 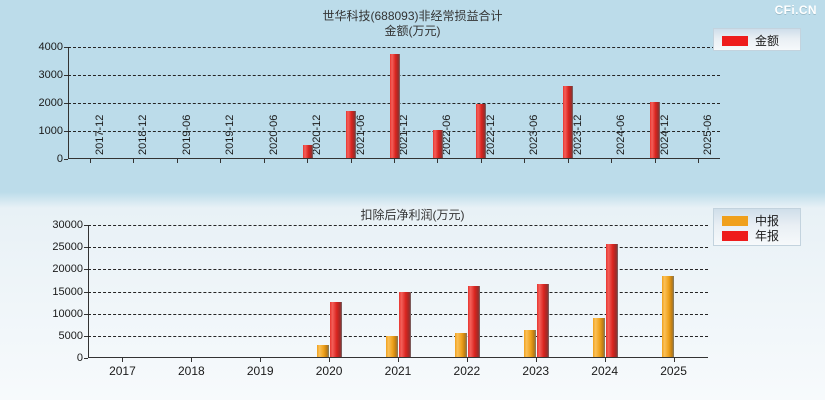 What do you see at coordinates (577, 134) in the screenshot?
I see `x-axis-tick-label: 2023-12` at bounding box center [577, 134].